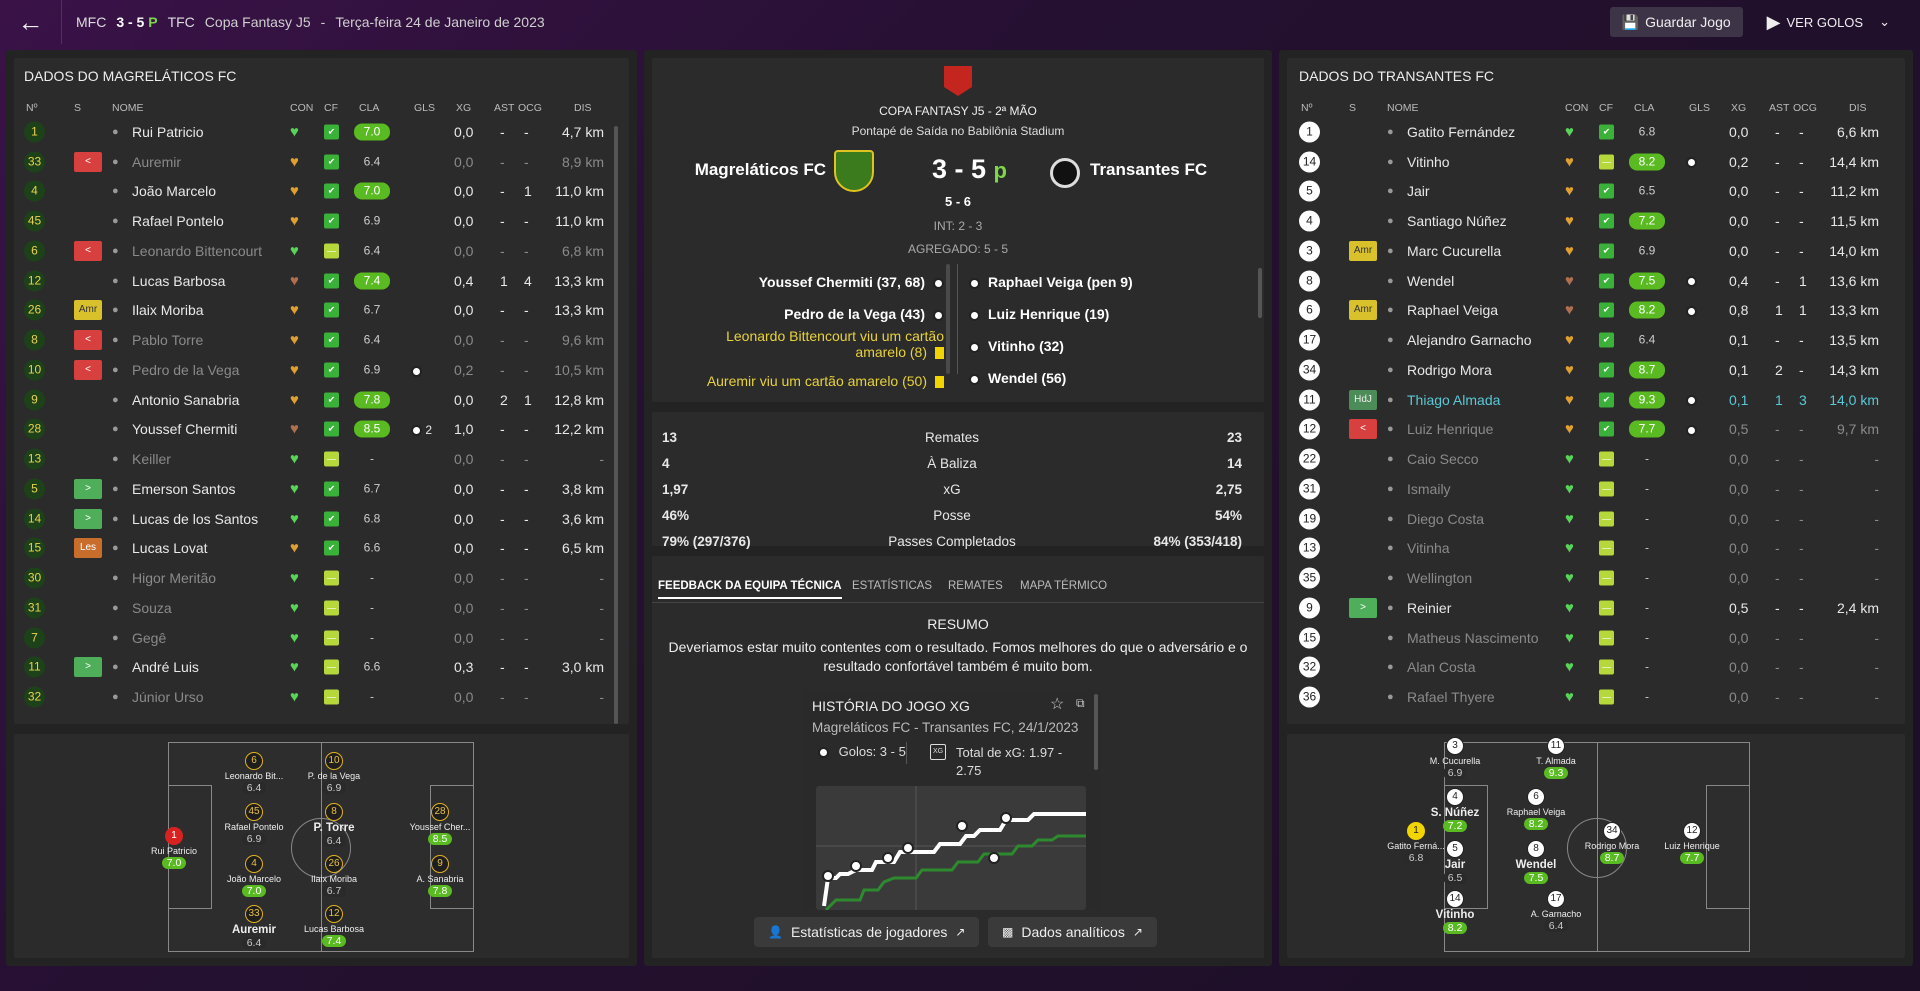 The image size is (1920, 991). I want to click on table-row: 8 < ● Pablo Torre ♥ ✔ 6.4 0,0 - - 9,6 km, so click(324, 340).